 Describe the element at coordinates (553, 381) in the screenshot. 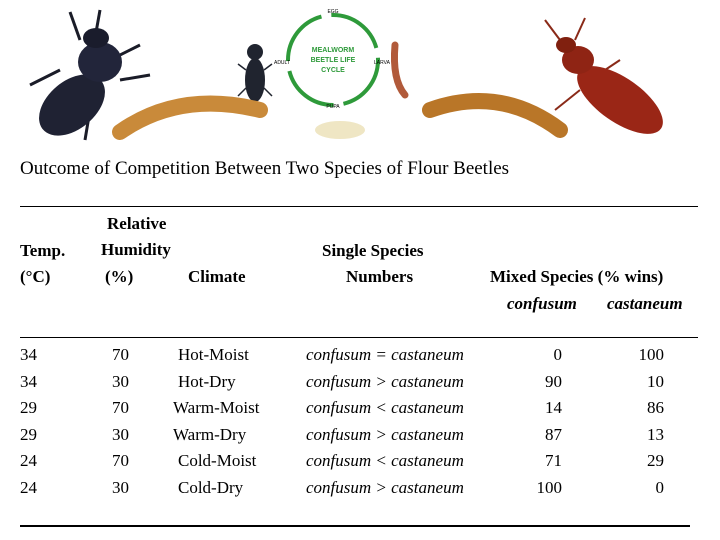

I see `confusum-cell: 90` at that location.